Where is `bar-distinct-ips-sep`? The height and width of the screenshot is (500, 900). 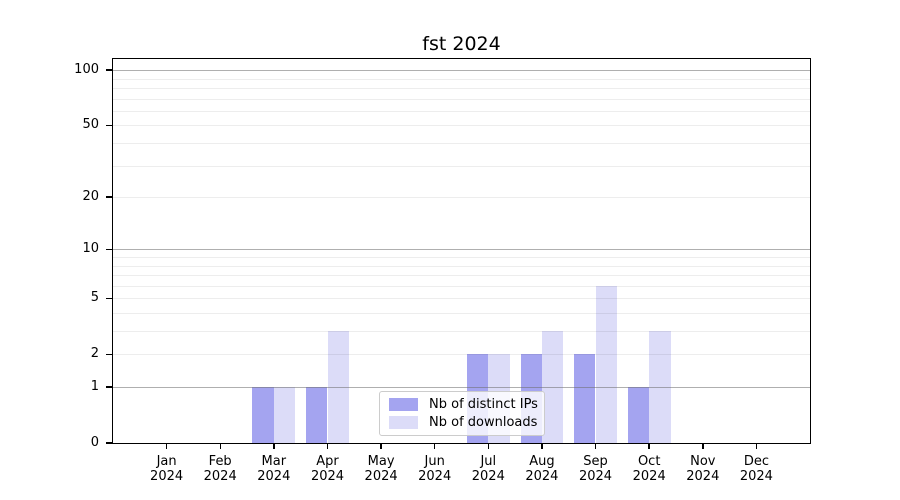
bar-distinct-ips-sep is located at coordinates (585, 398).